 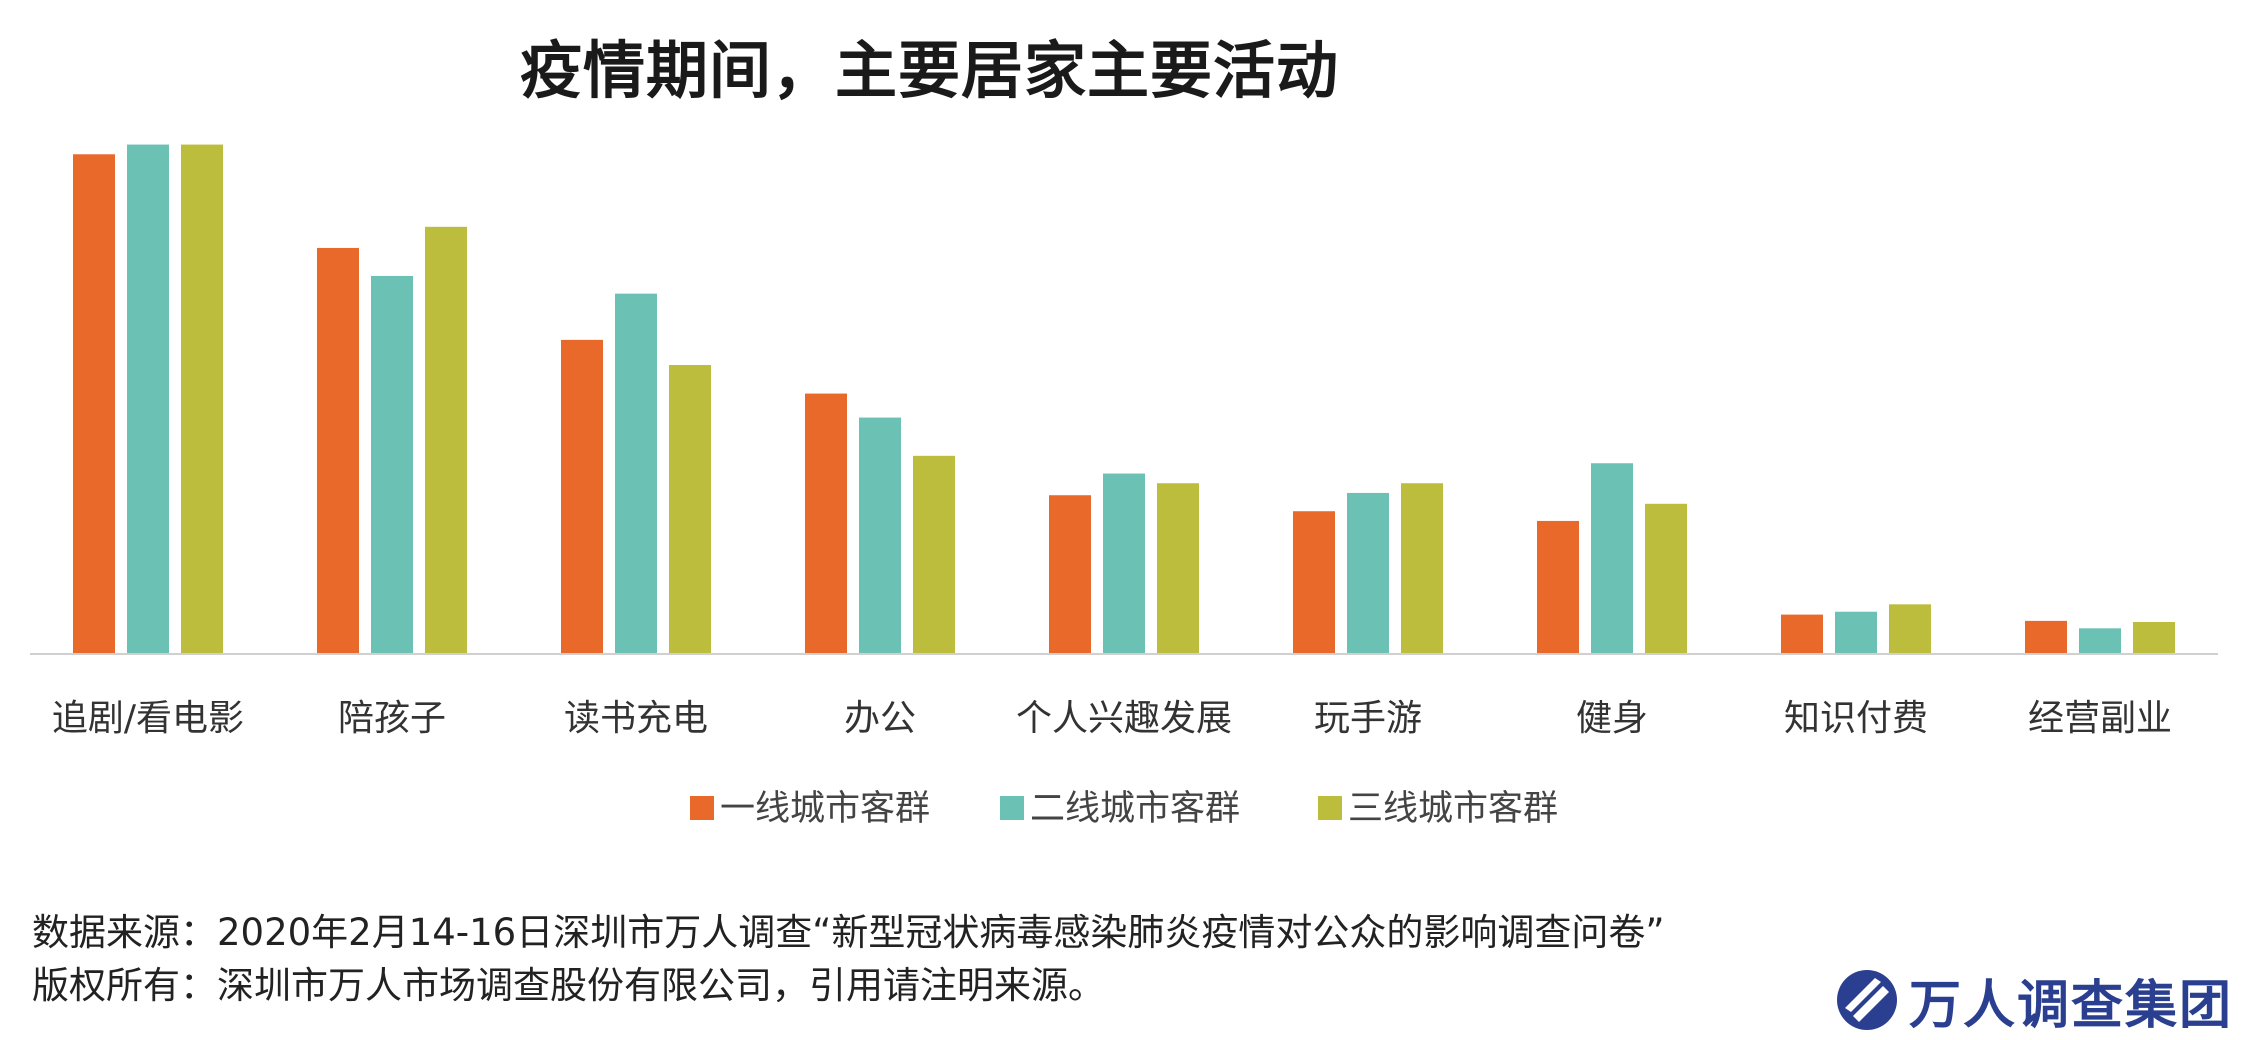 I want to click on x-tick-label: 读书充电, so click(x=636, y=718).